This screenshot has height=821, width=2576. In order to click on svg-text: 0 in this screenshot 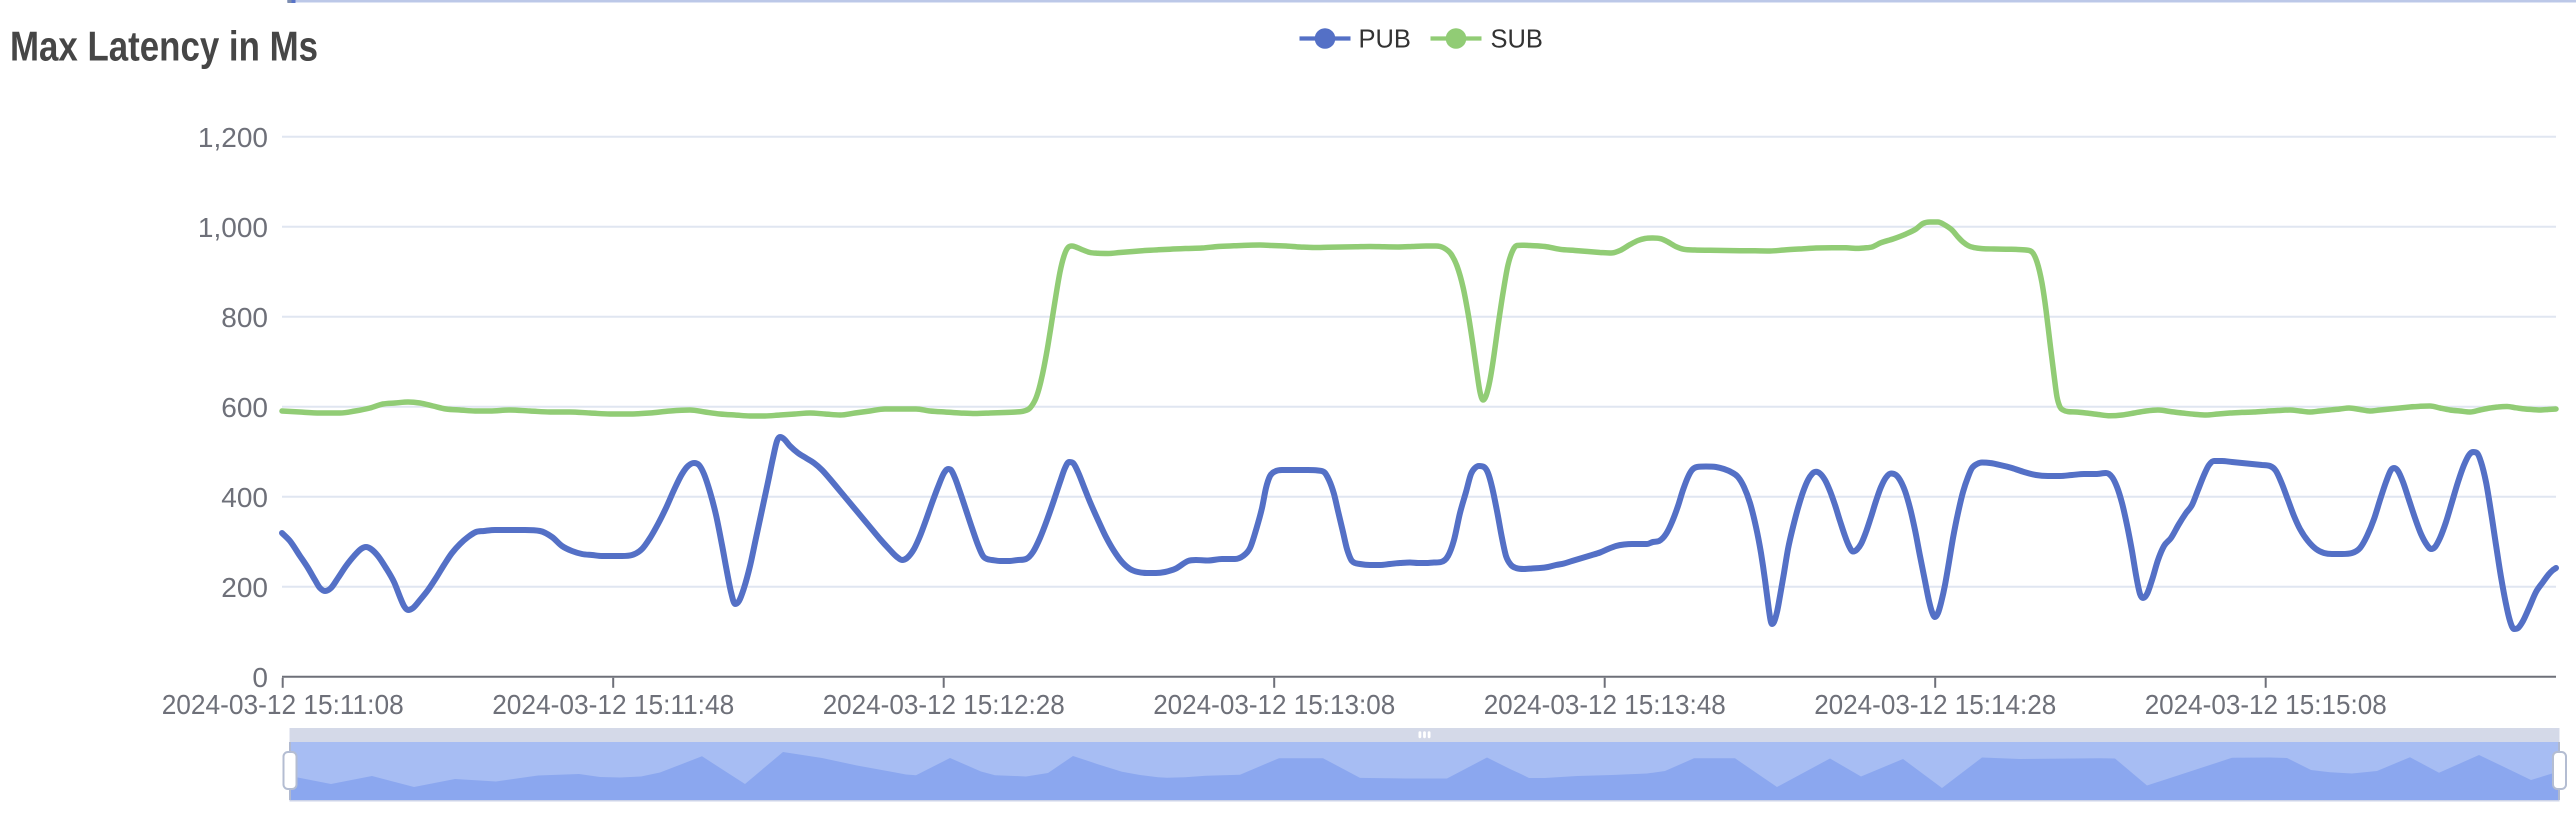, I will do `click(260, 677)`.